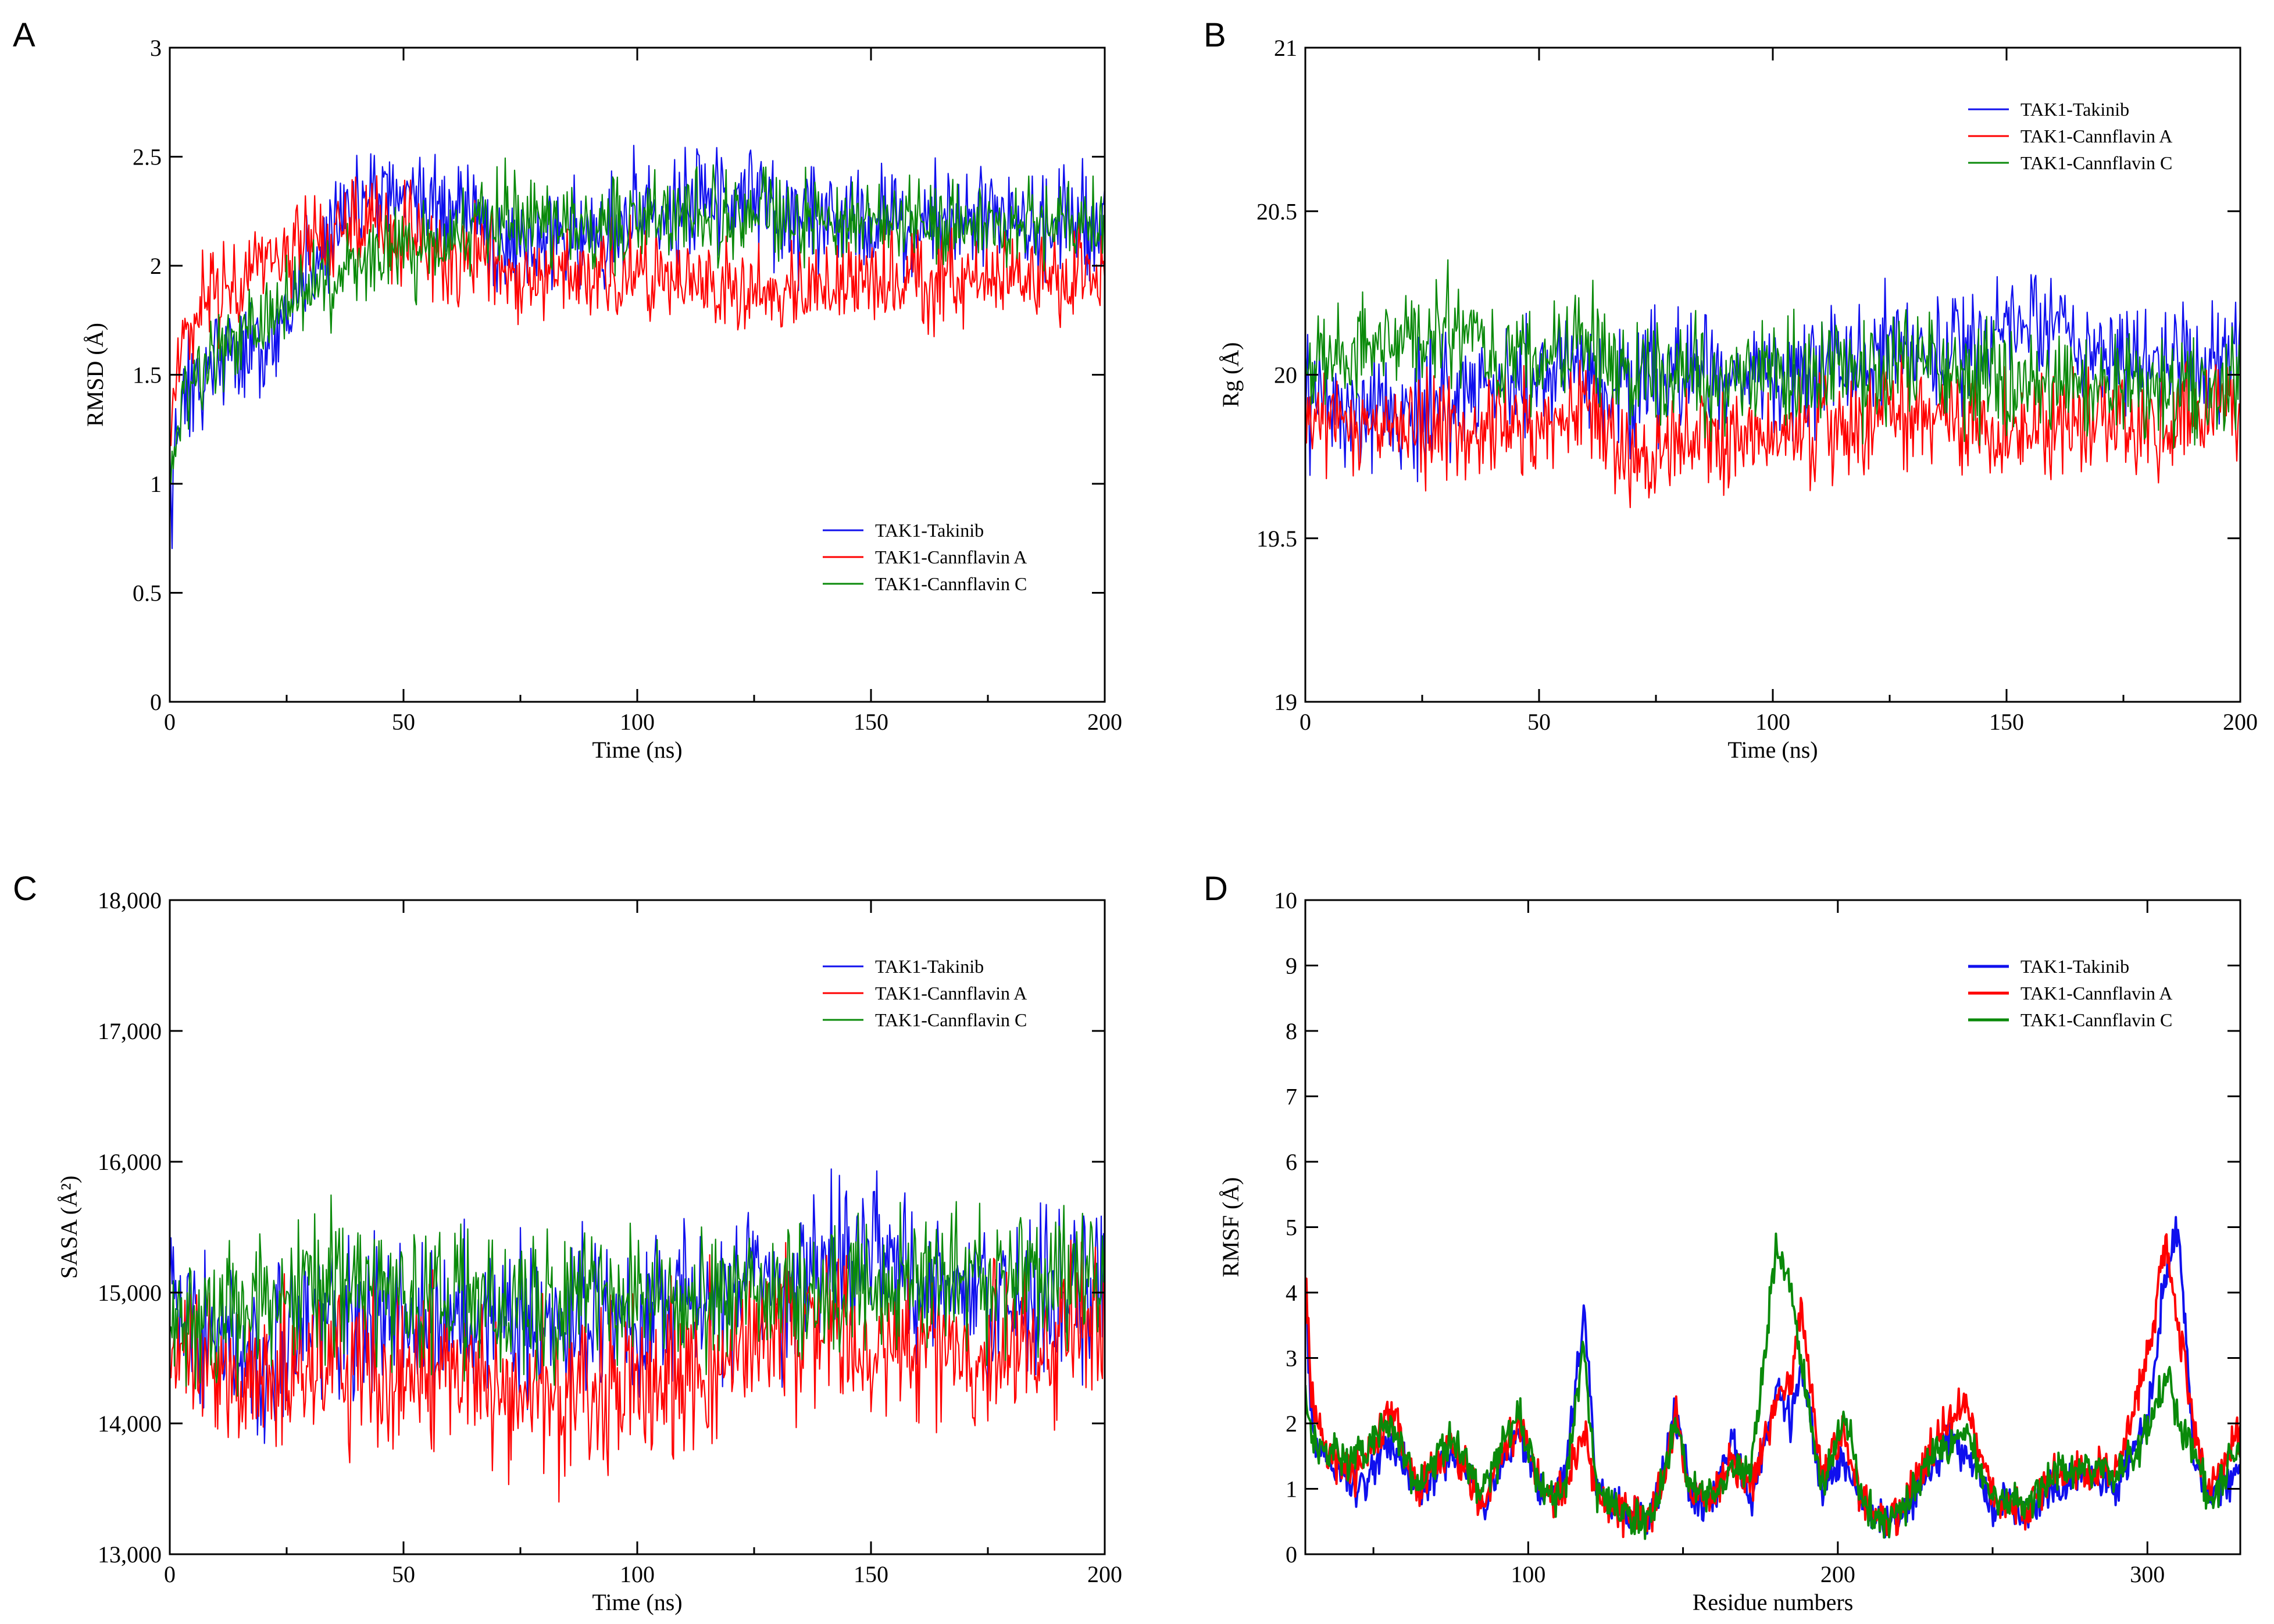 The width and height of the screenshot is (2274, 1624). What do you see at coordinates (130, 1293) in the screenshot?
I see `y-tick-label: 15,000` at bounding box center [130, 1293].